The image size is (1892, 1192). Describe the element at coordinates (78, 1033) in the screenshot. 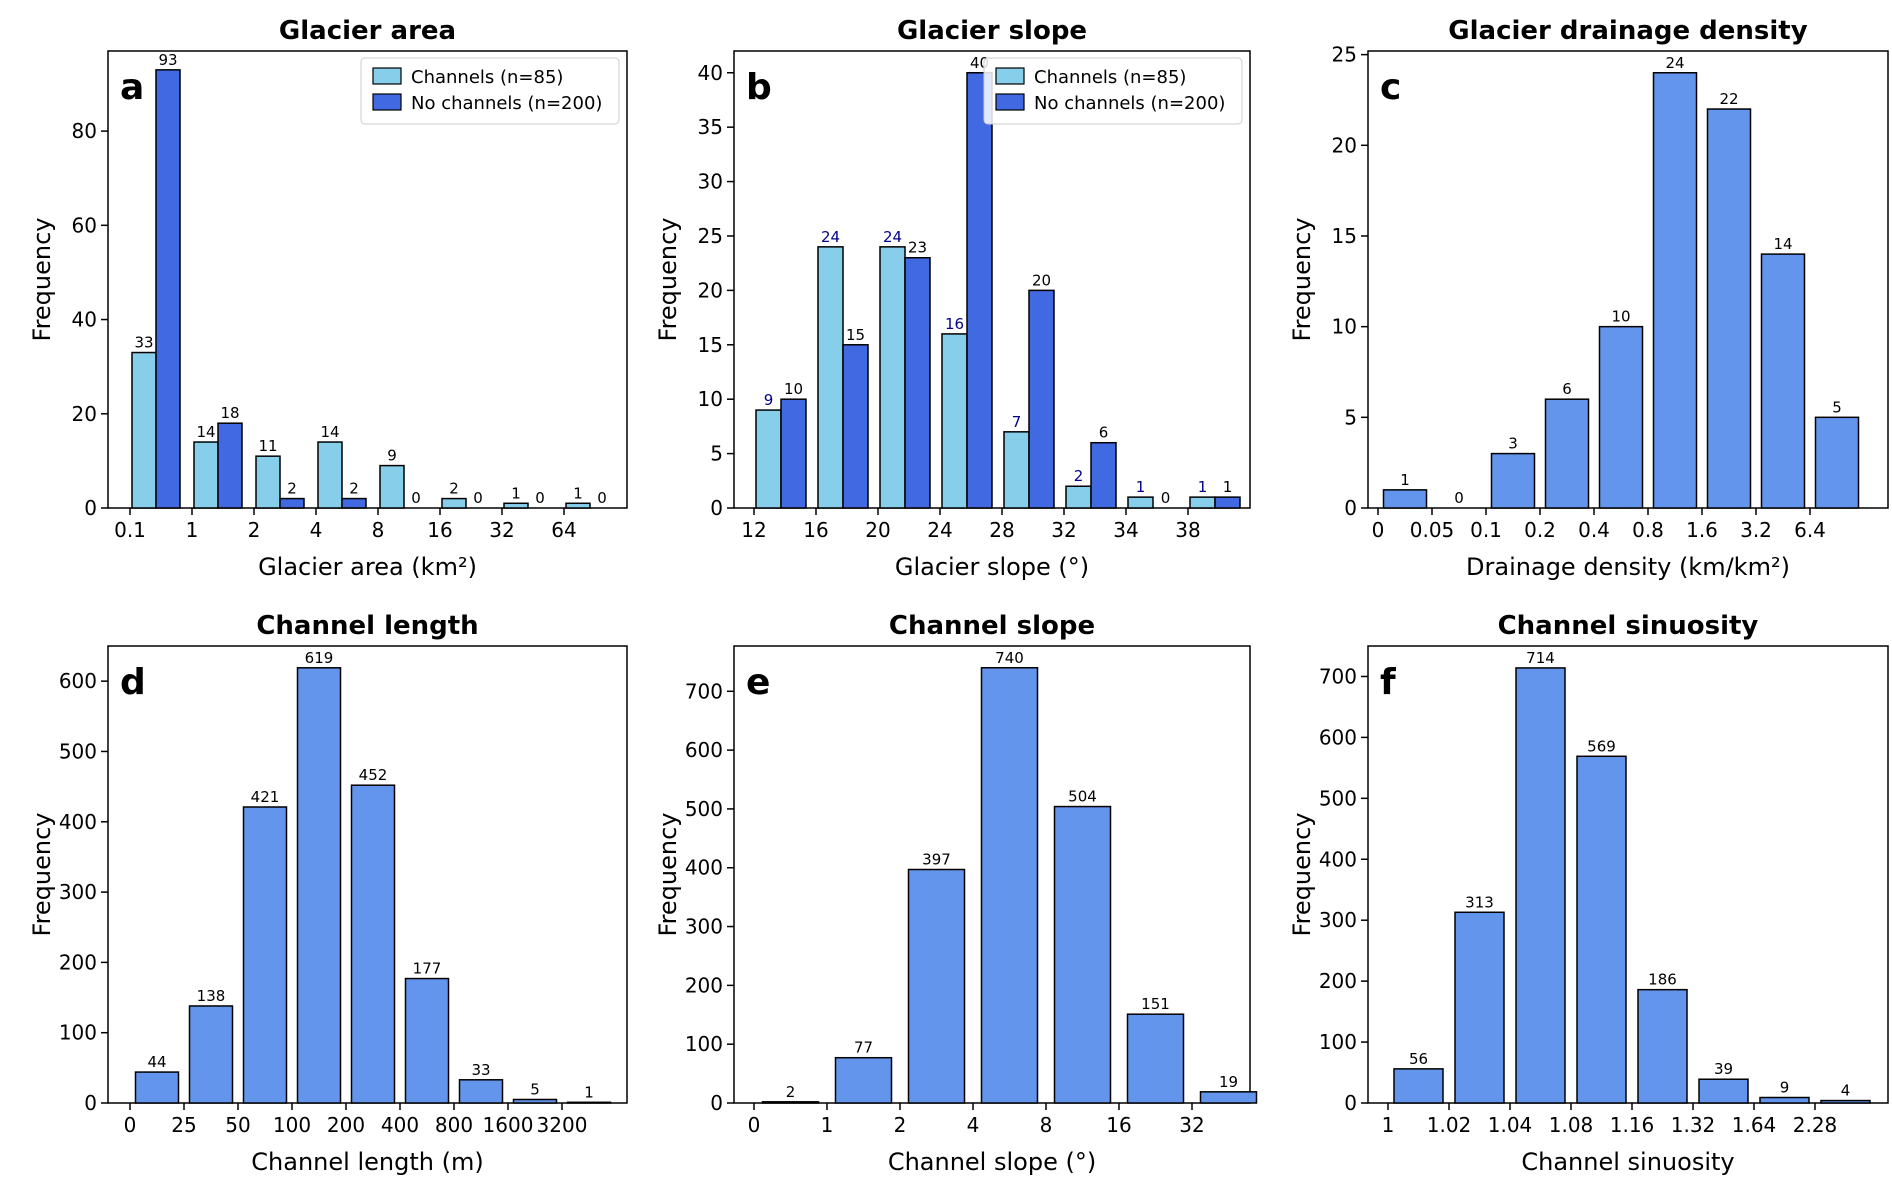

I see `y-tick-label: 100` at that location.